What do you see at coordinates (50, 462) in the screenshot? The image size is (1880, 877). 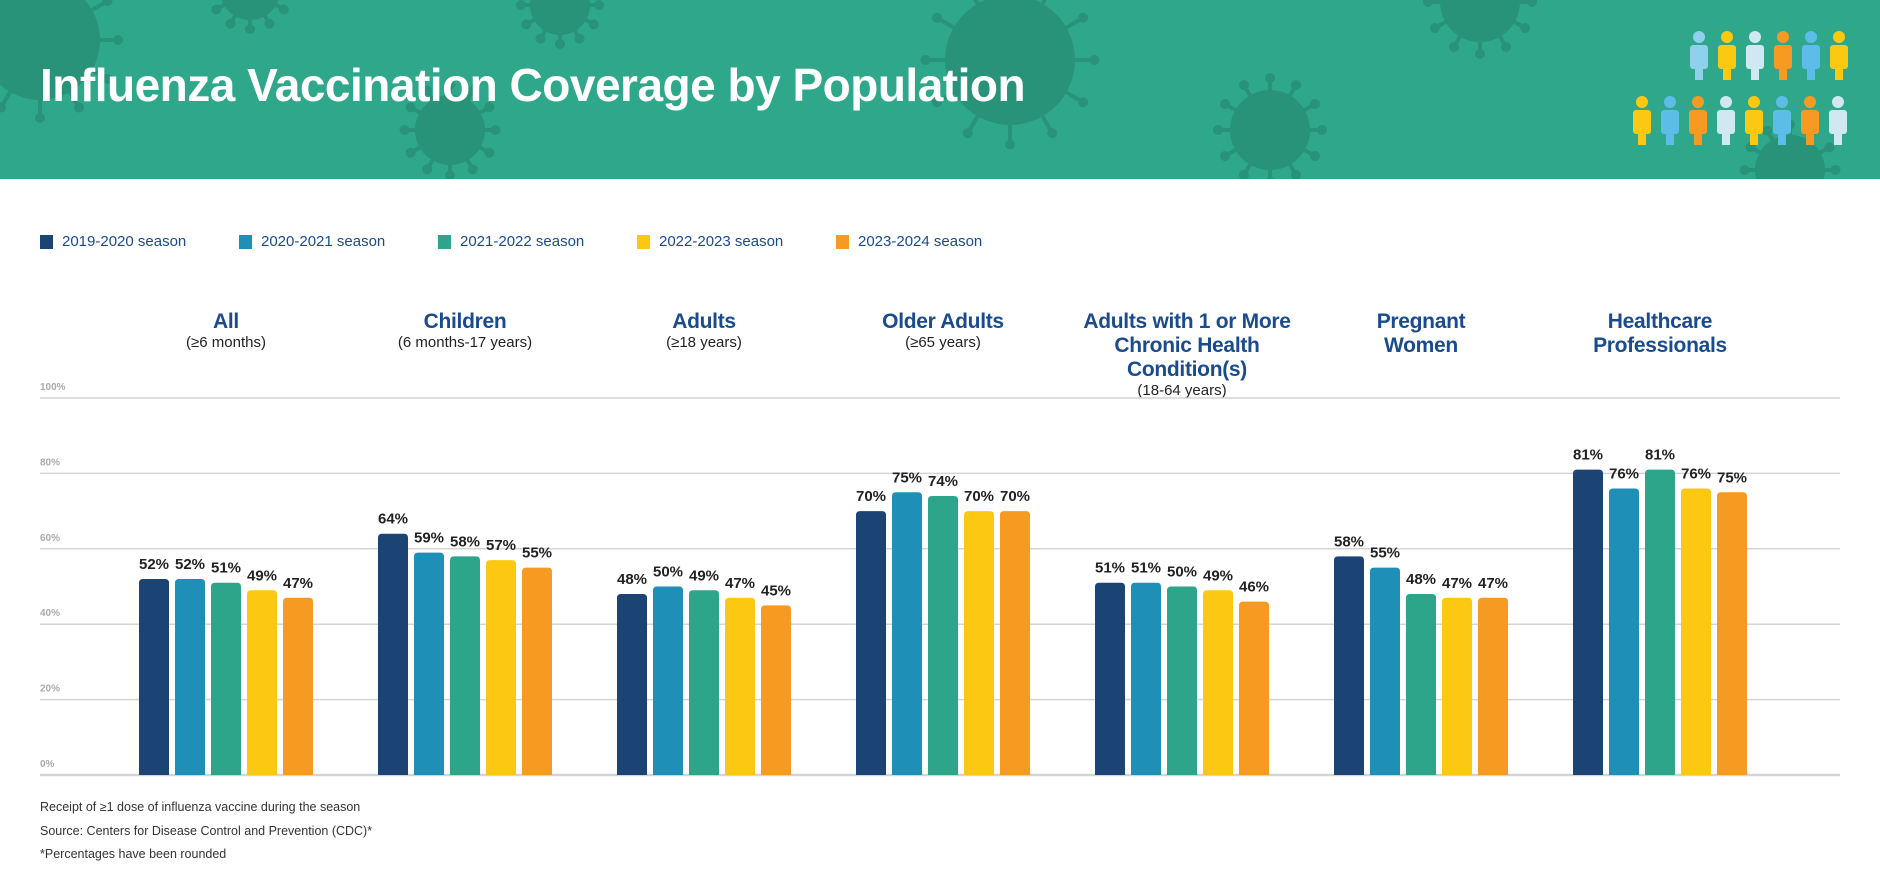 I see `y-tick-label: 80%` at bounding box center [50, 462].